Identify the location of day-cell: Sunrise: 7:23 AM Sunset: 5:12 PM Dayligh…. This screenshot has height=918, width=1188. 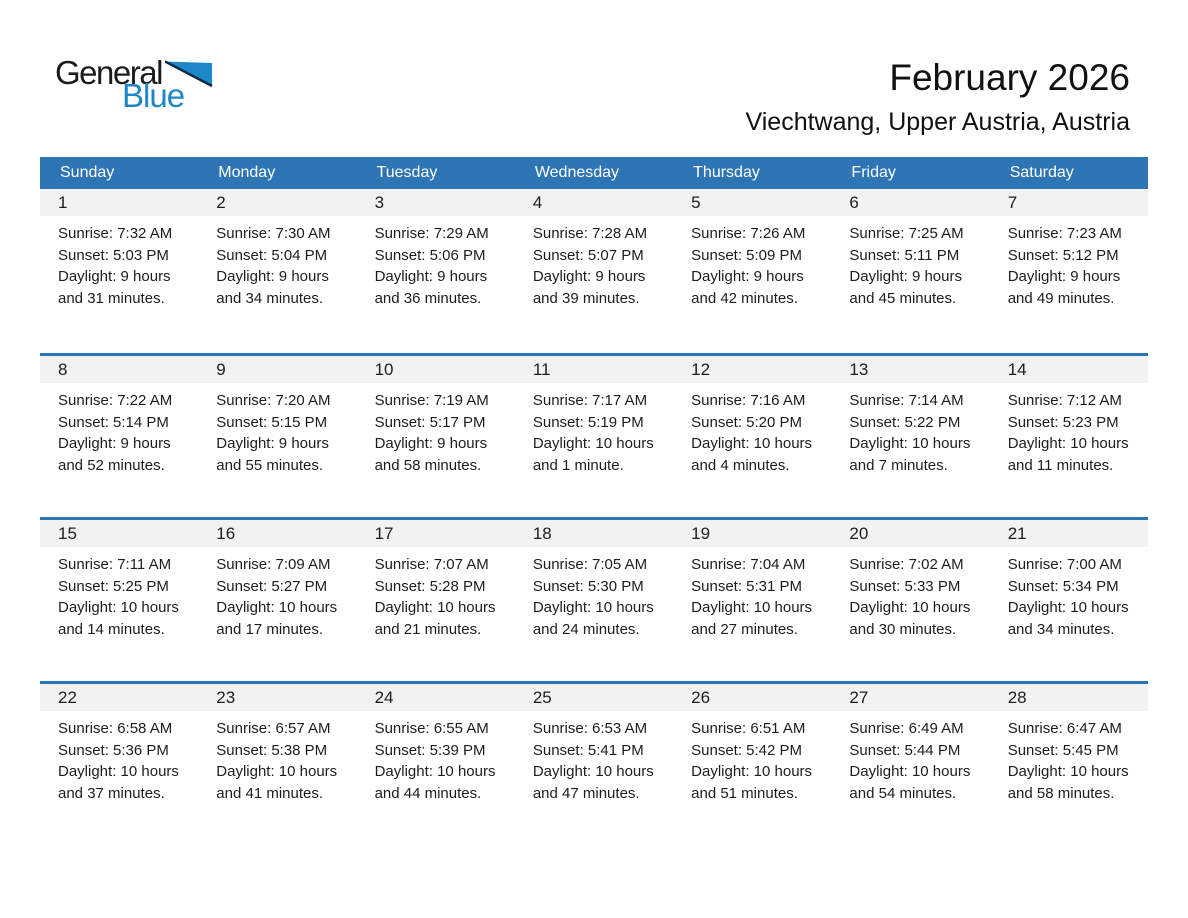
(1069, 262).